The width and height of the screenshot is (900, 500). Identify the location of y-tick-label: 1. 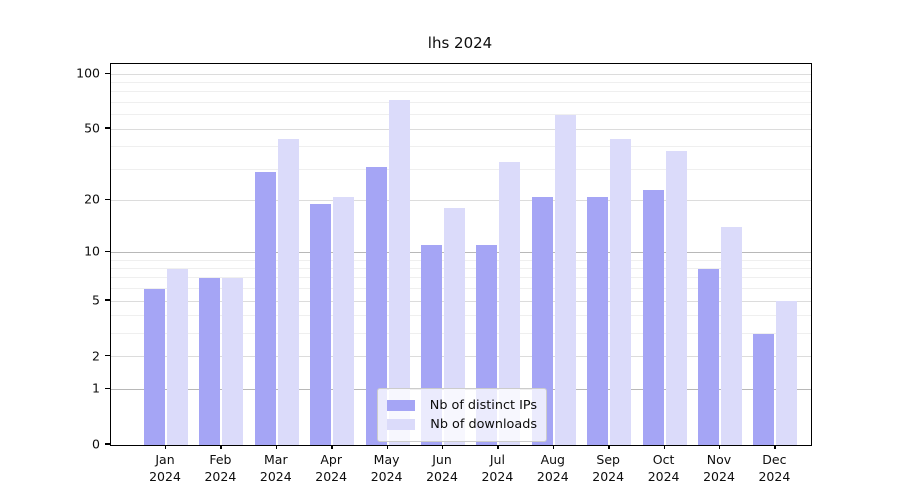
(96, 388).